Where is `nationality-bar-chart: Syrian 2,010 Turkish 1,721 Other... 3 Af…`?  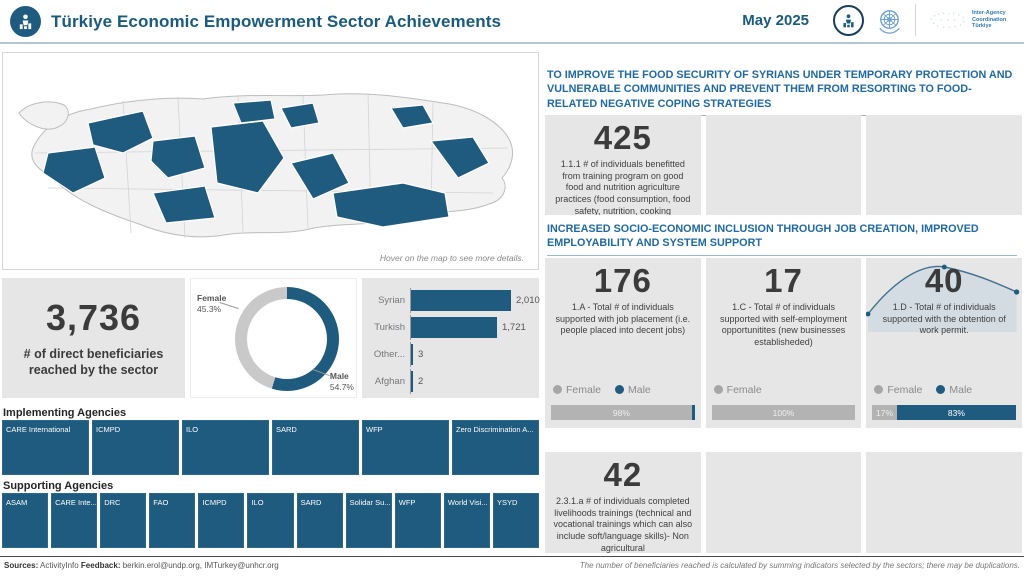 nationality-bar-chart: Syrian 2,010 Turkish 1,721 Other... 3 Af… is located at coordinates (451, 338).